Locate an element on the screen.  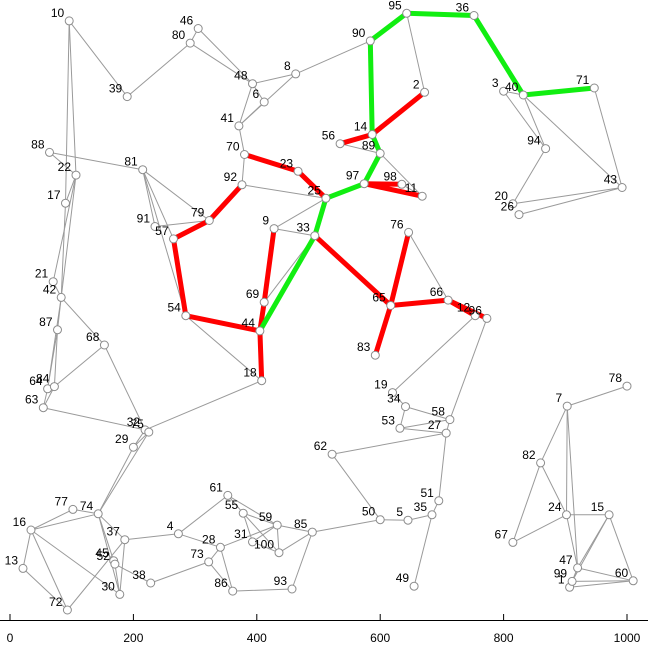
node-label-44: 44 is located at coordinates (249, 323).